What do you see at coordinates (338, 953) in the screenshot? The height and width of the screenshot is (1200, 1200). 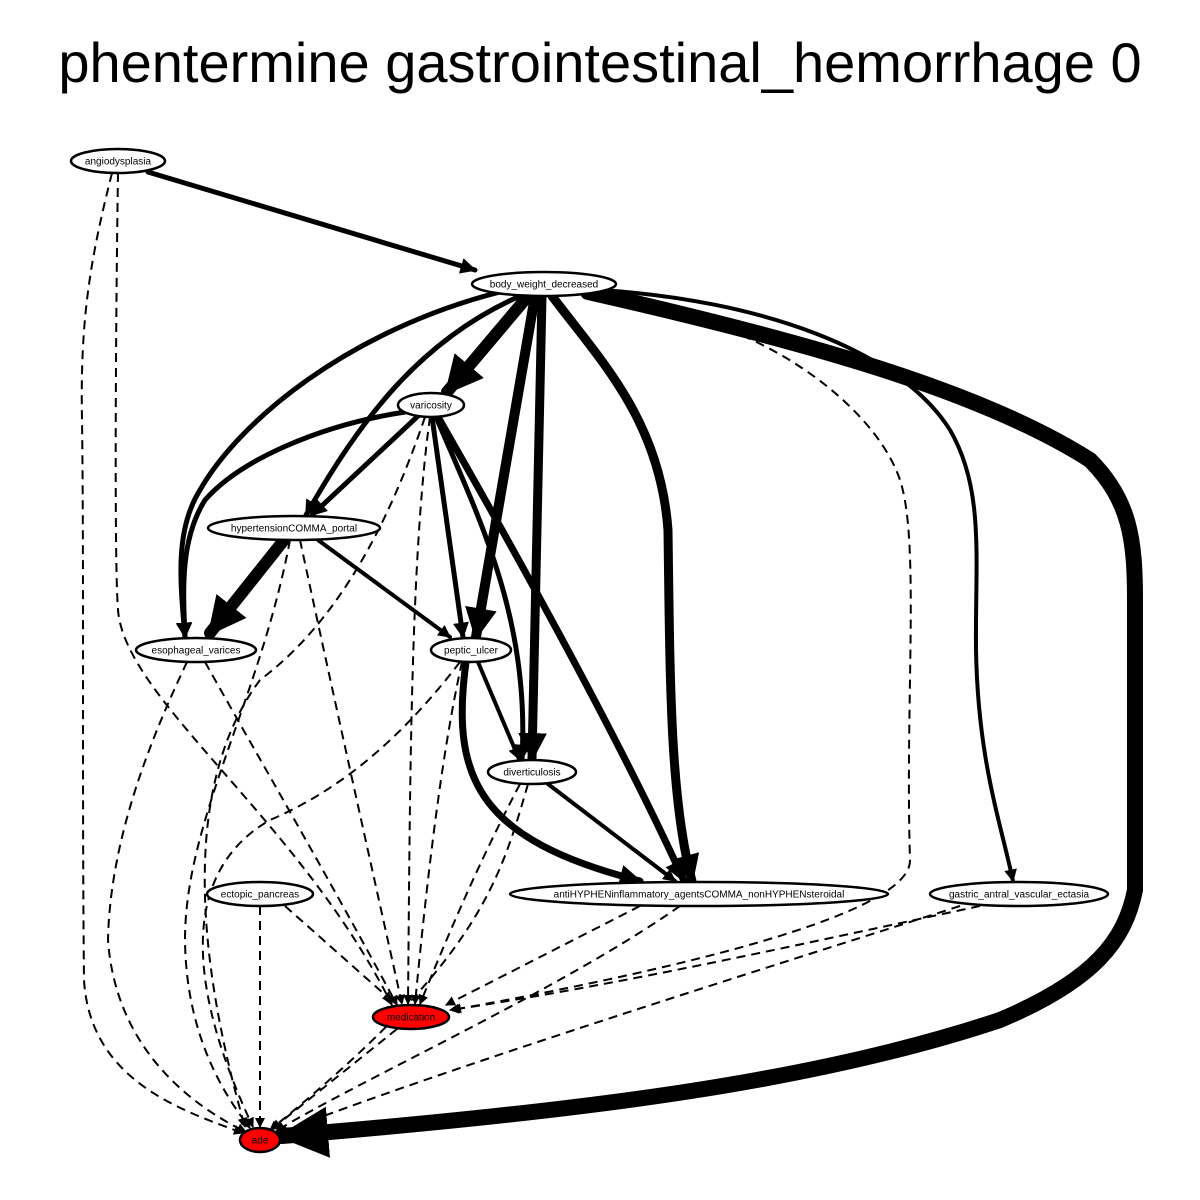 I see `edge-ectopic-pancreas-to-medication` at bounding box center [338, 953].